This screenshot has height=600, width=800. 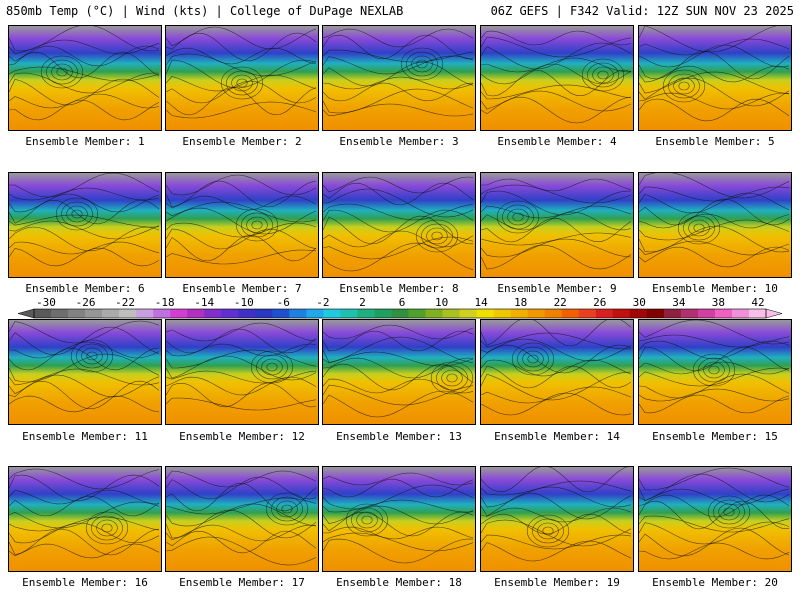 What do you see at coordinates (362, 303) in the screenshot?
I see `colorbar-tick-label: 2` at bounding box center [362, 303].